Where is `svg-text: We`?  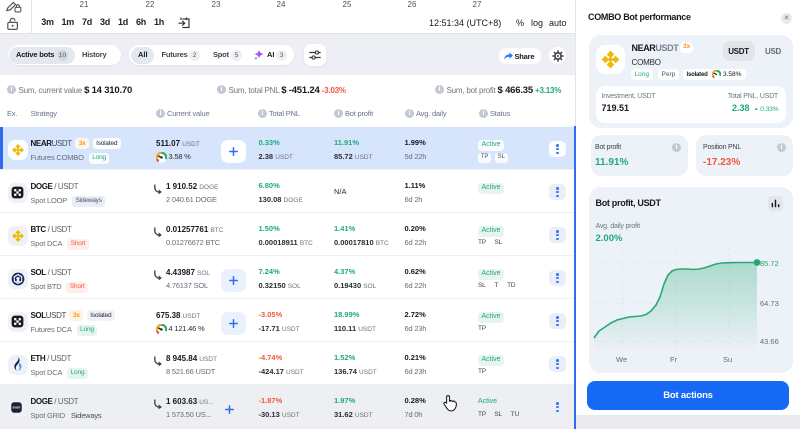 svg-text: We is located at coordinates (621, 359).